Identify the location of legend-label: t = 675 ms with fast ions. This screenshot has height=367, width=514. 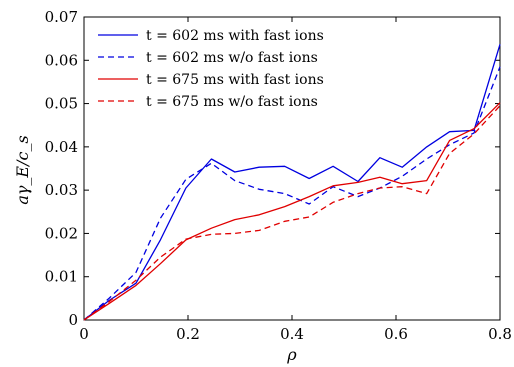
(235, 80).